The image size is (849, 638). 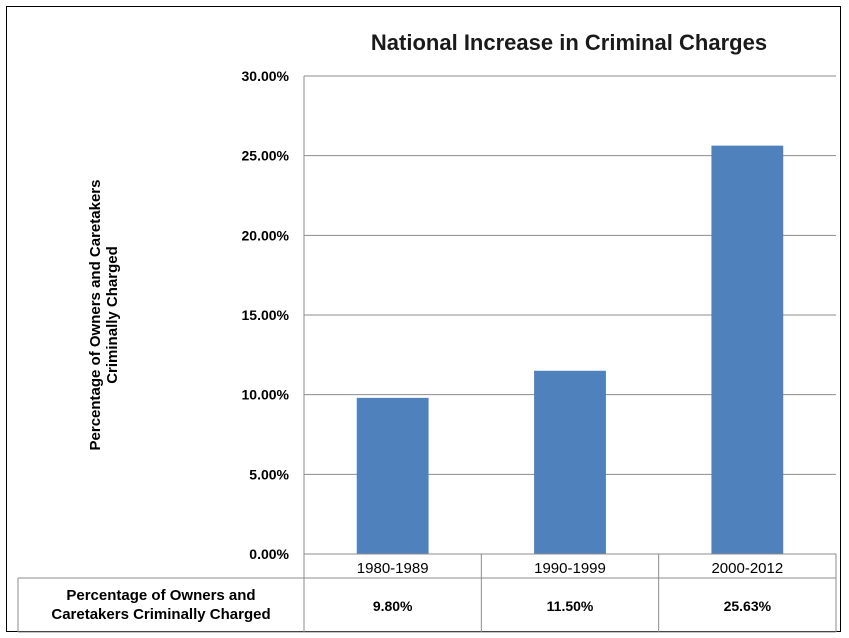 I want to click on y-tick-label: 20.00%, so click(x=266, y=235).